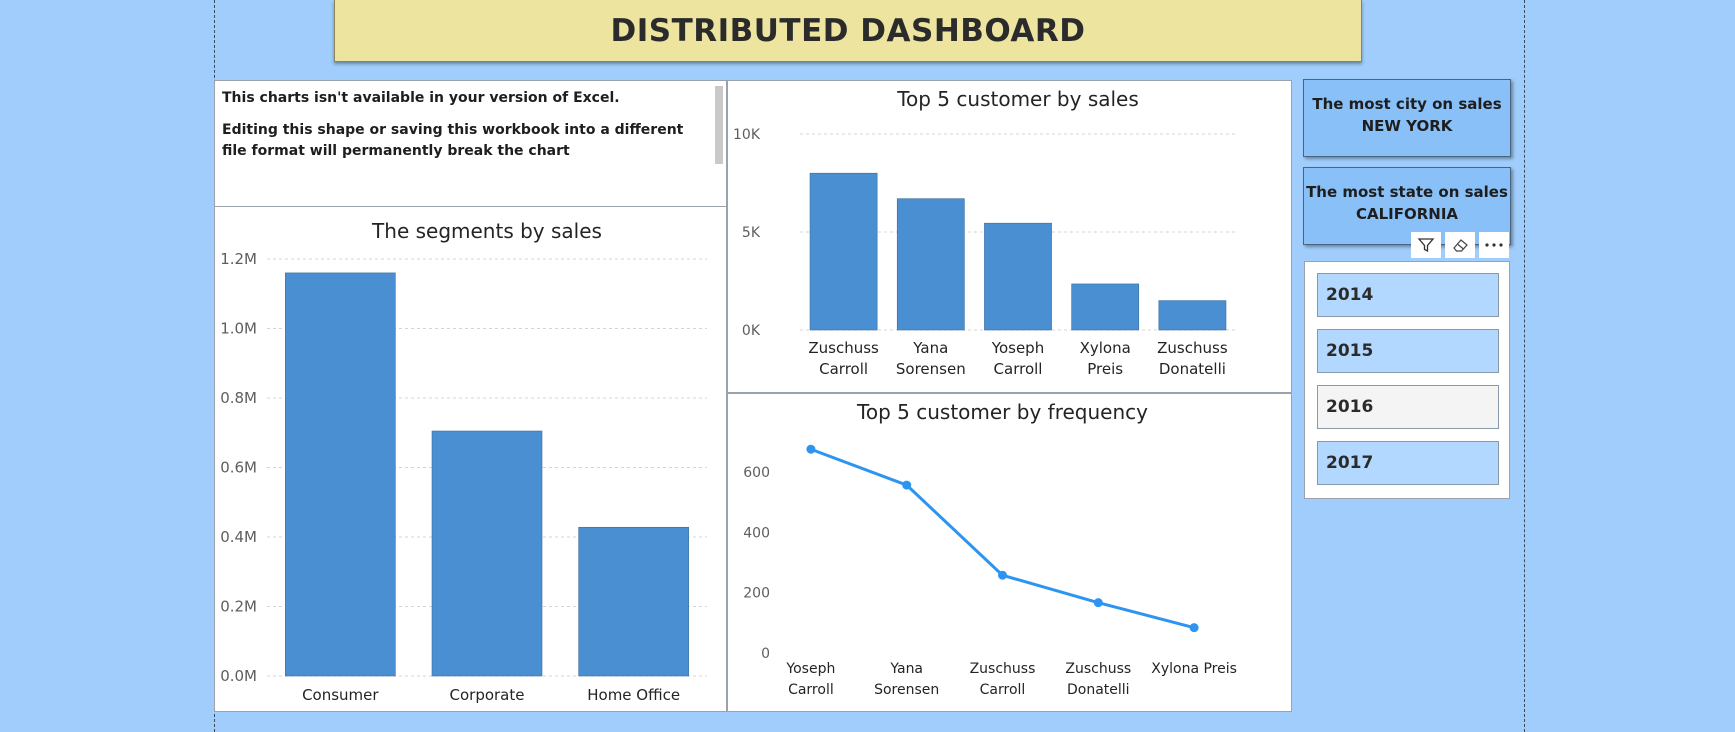 The image size is (1735, 732). Describe the element at coordinates (756, 473) in the screenshot. I see `y-tick-label: 600` at that location.